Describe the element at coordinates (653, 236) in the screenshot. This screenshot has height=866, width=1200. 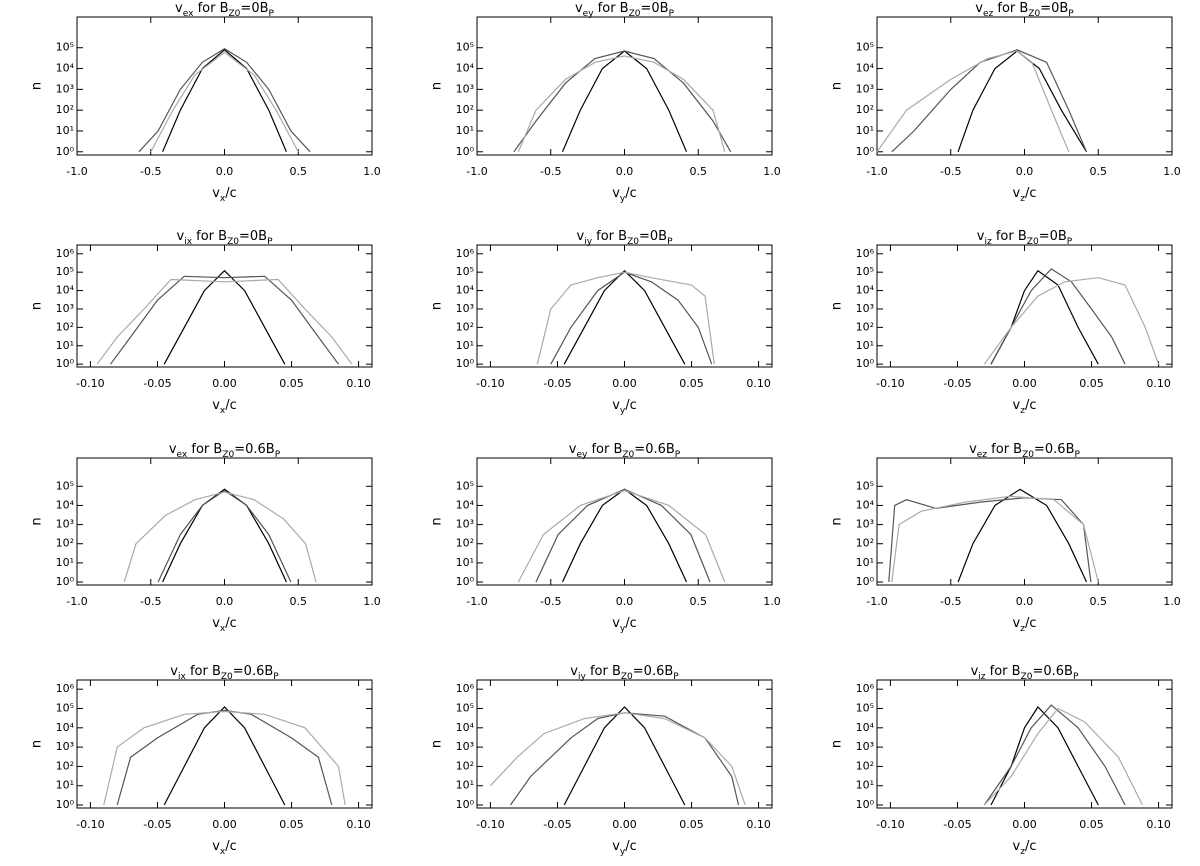
I see `panel-title-part: =0B` at that location.